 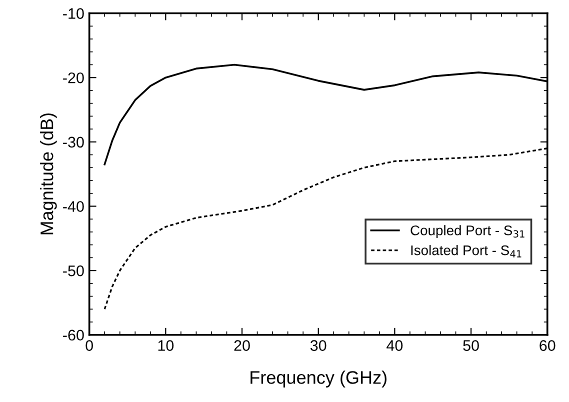 I want to click on y-tick-label: -30, so click(x=73, y=142).